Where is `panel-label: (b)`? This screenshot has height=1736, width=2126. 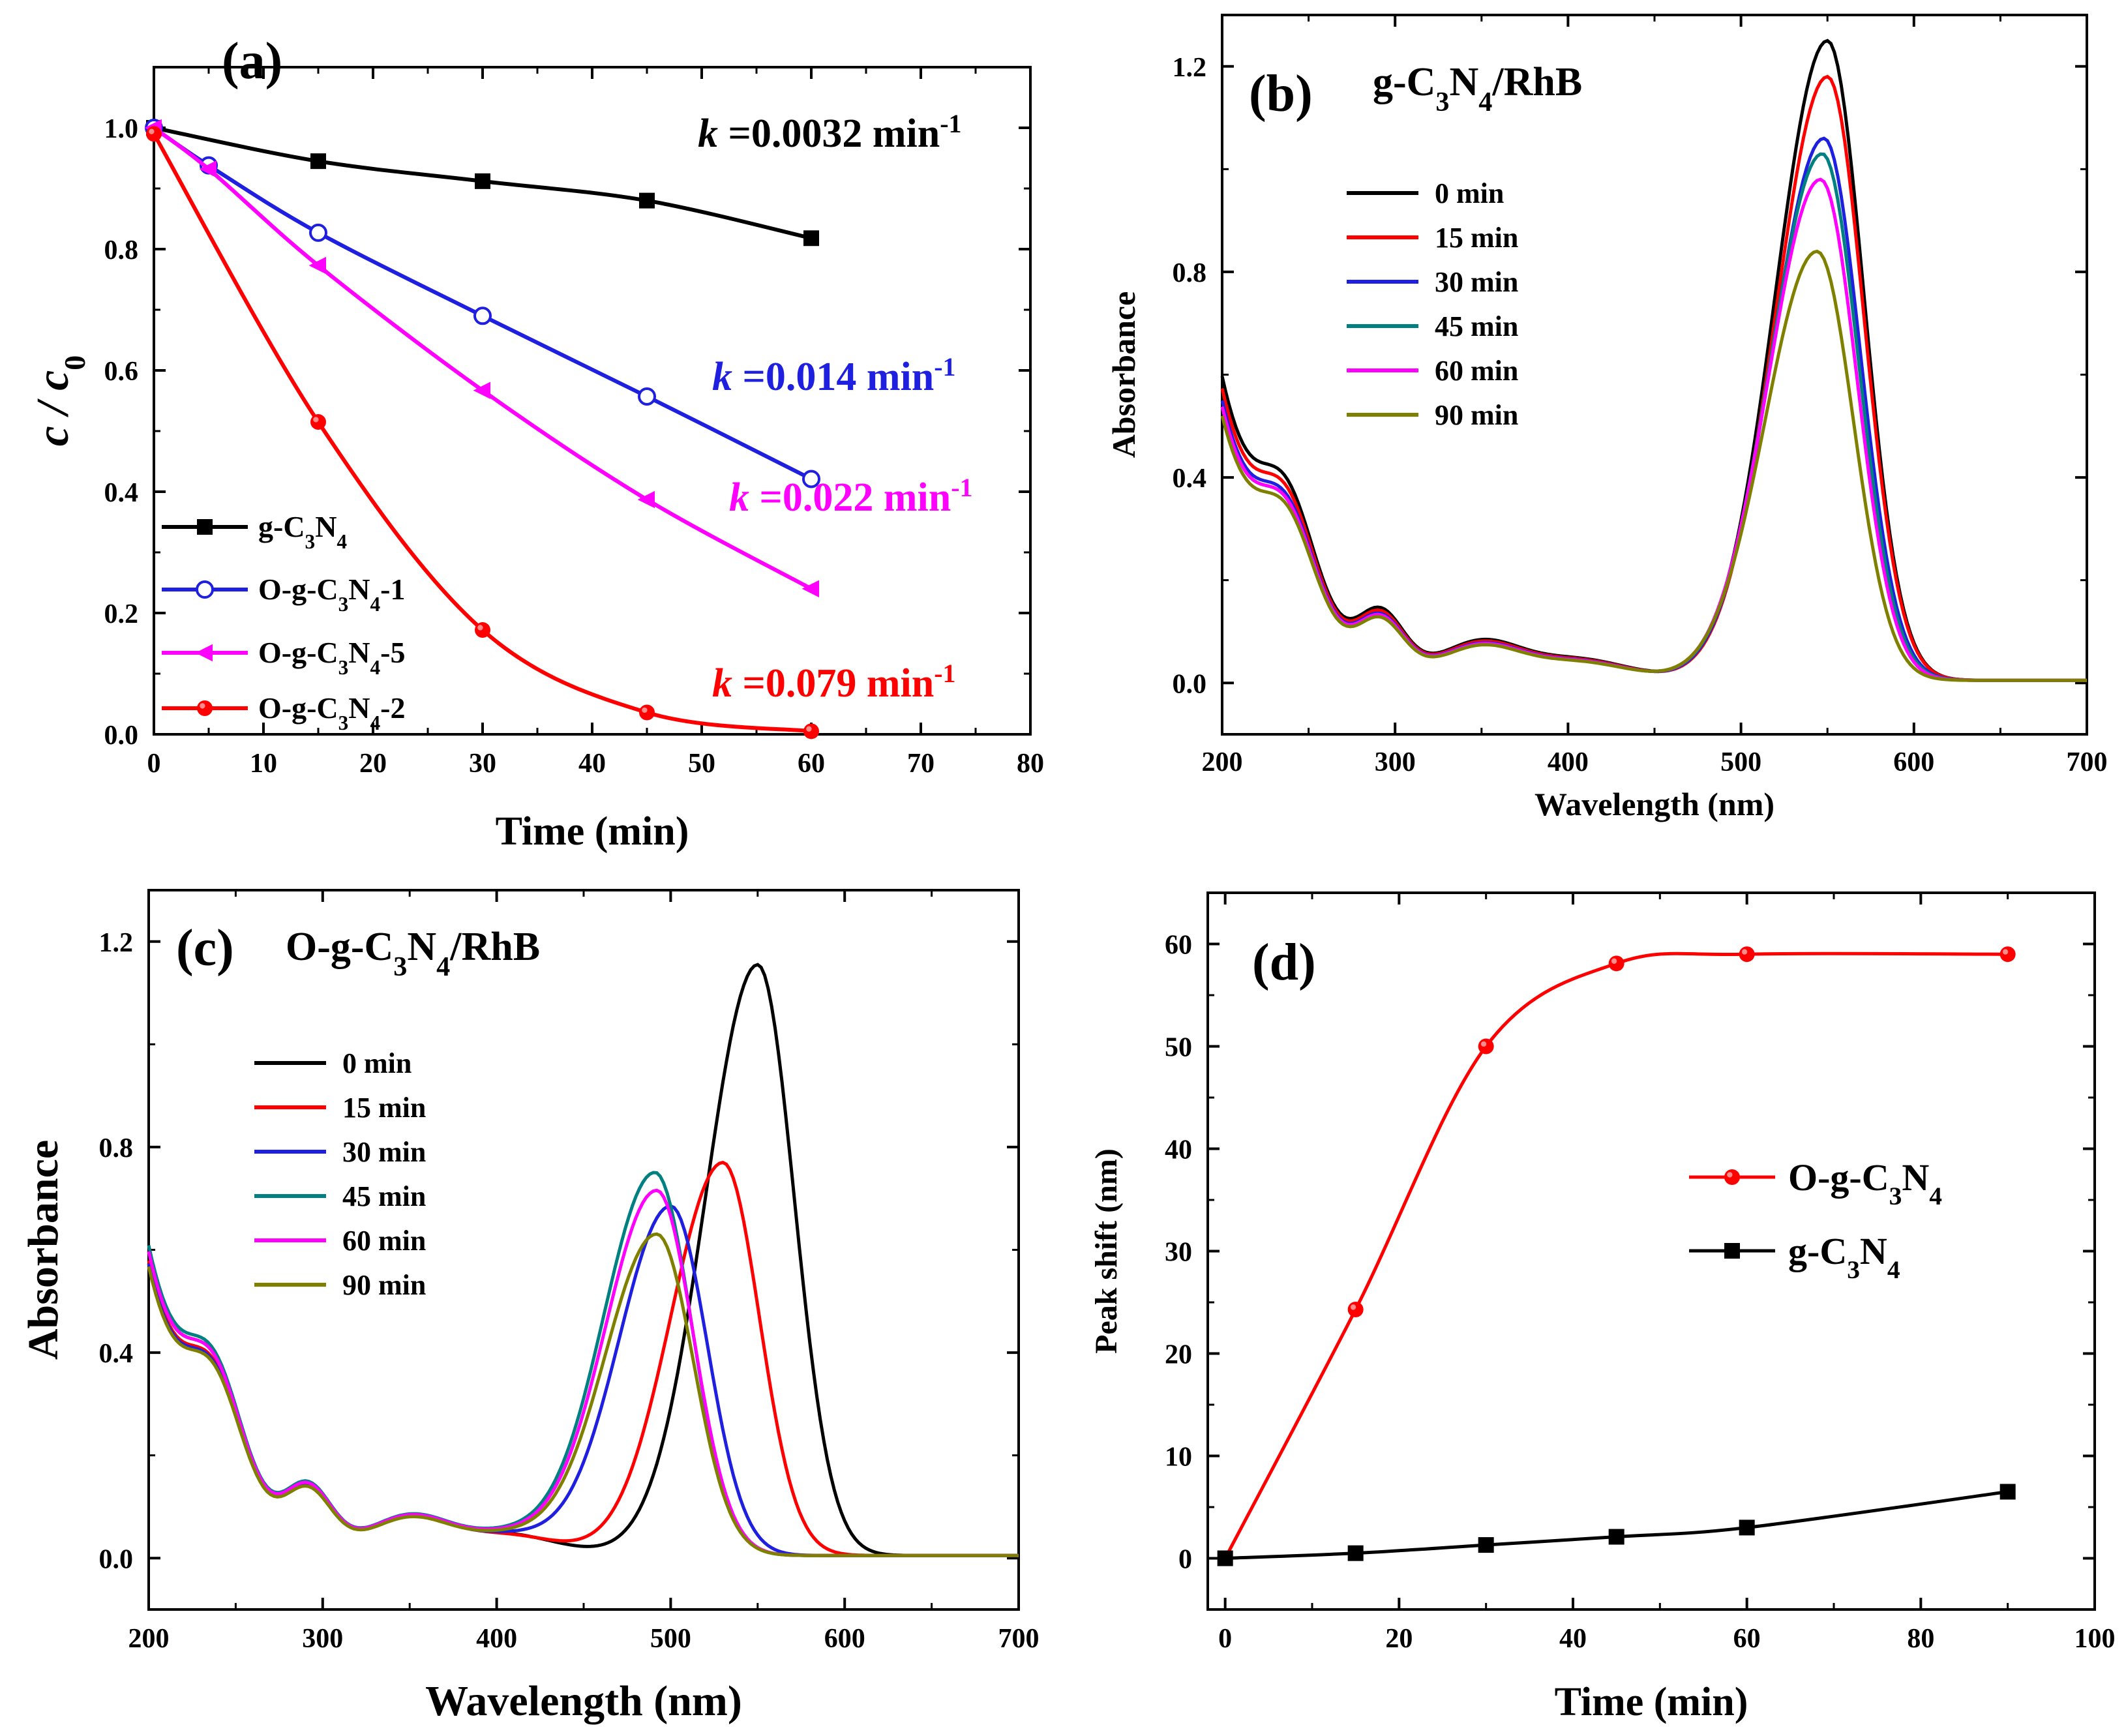
panel-label: (b) is located at coordinates (1281, 94).